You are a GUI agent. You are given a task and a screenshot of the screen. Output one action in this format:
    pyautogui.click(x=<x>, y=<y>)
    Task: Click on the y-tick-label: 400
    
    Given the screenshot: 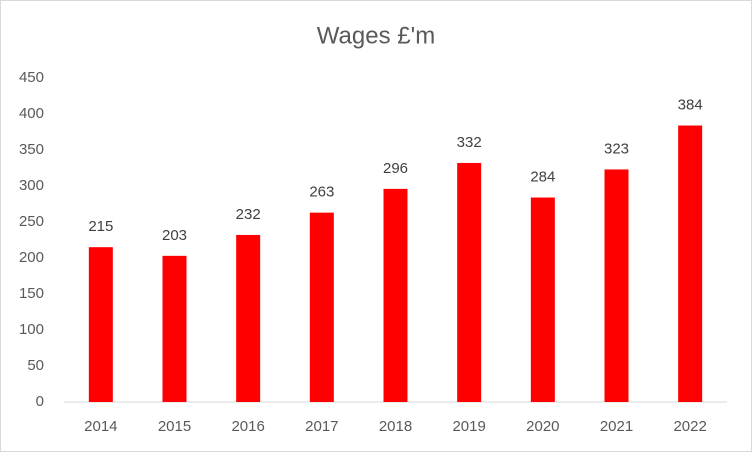 What is the action you would take?
    pyautogui.click(x=31, y=113)
    